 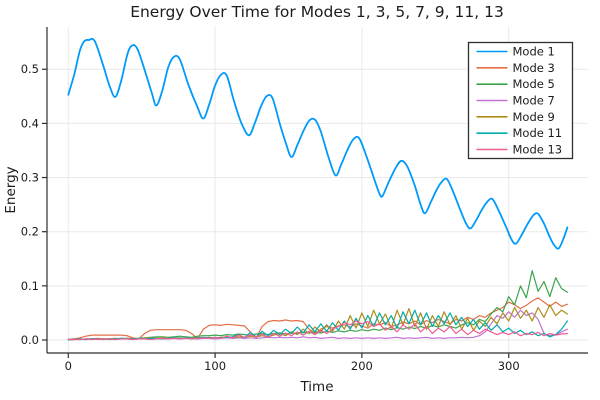 What do you see at coordinates (30, 232) in the screenshot?
I see `y-tick-label: 0.2` at bounding box center [30, 232].